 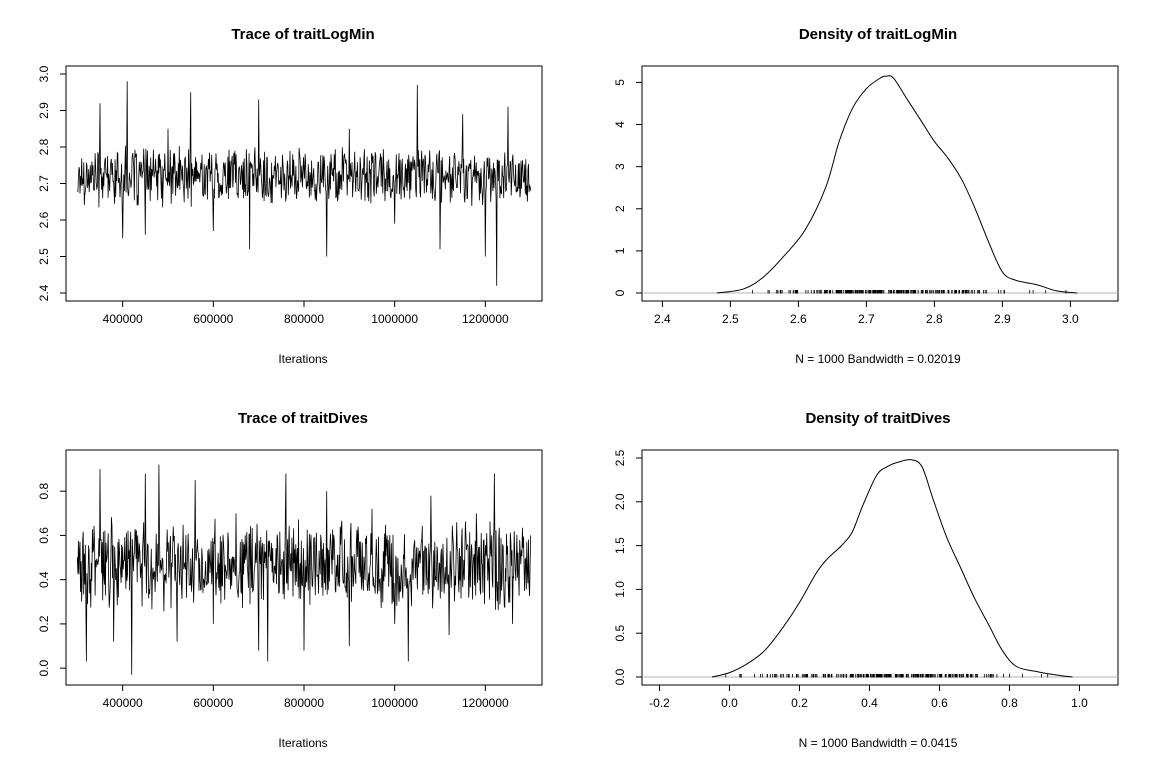 I want to click on density-dives-y-tick-label: 1.5, so click(x=620, y=545).